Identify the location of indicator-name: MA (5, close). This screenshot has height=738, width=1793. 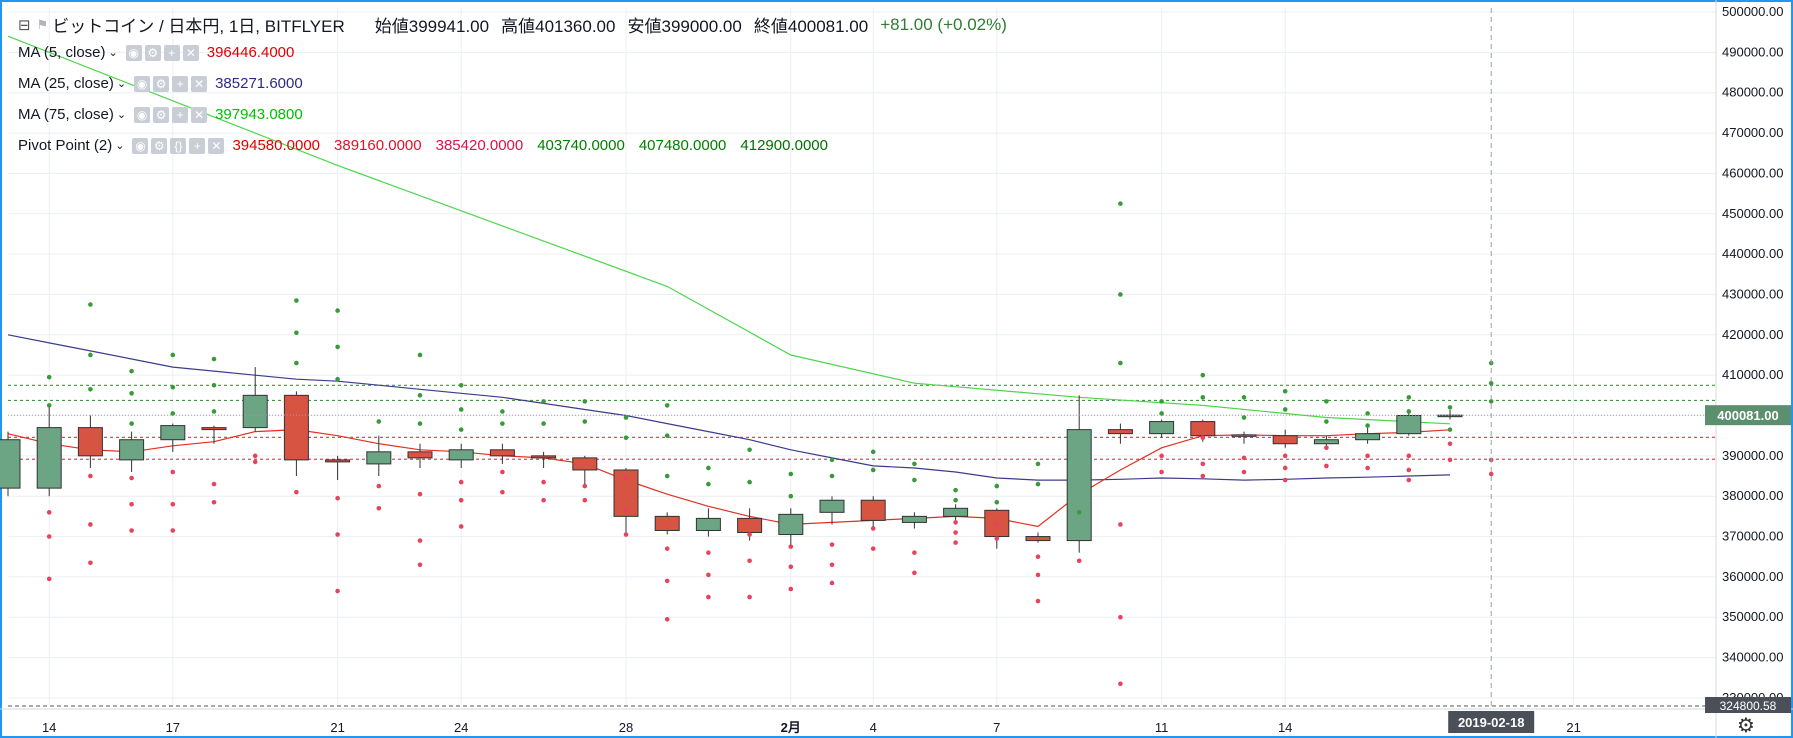
(62, 52).